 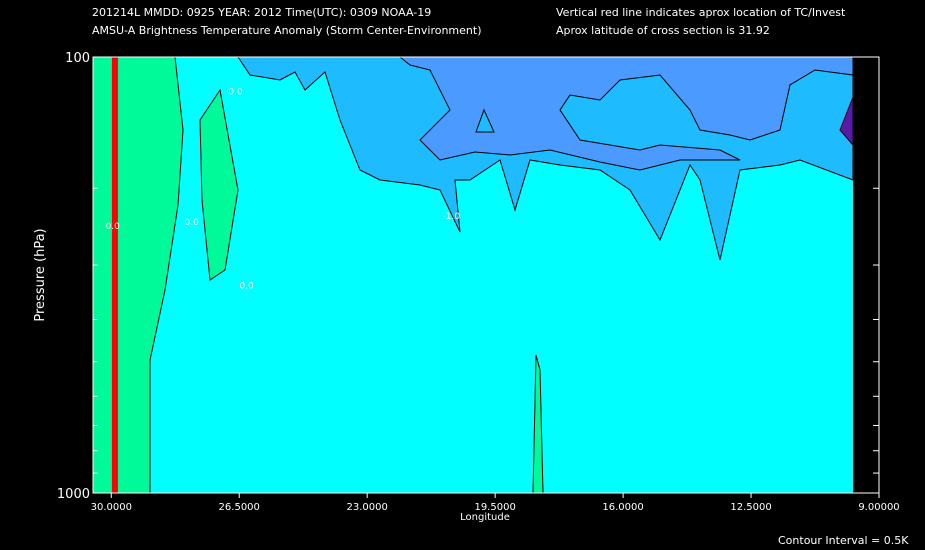 I want to click on y-axis: 100 1000, so click(x=73, y=276).